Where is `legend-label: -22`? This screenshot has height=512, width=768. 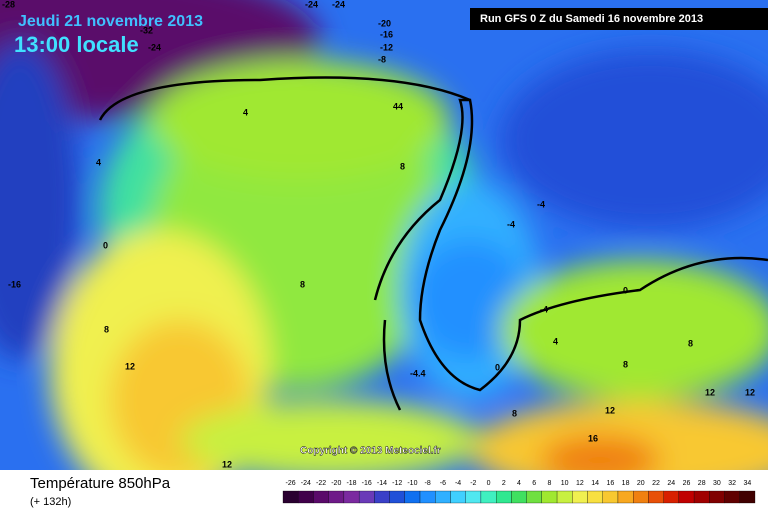 legend-label: -22 is located at coordinates (321, 483).